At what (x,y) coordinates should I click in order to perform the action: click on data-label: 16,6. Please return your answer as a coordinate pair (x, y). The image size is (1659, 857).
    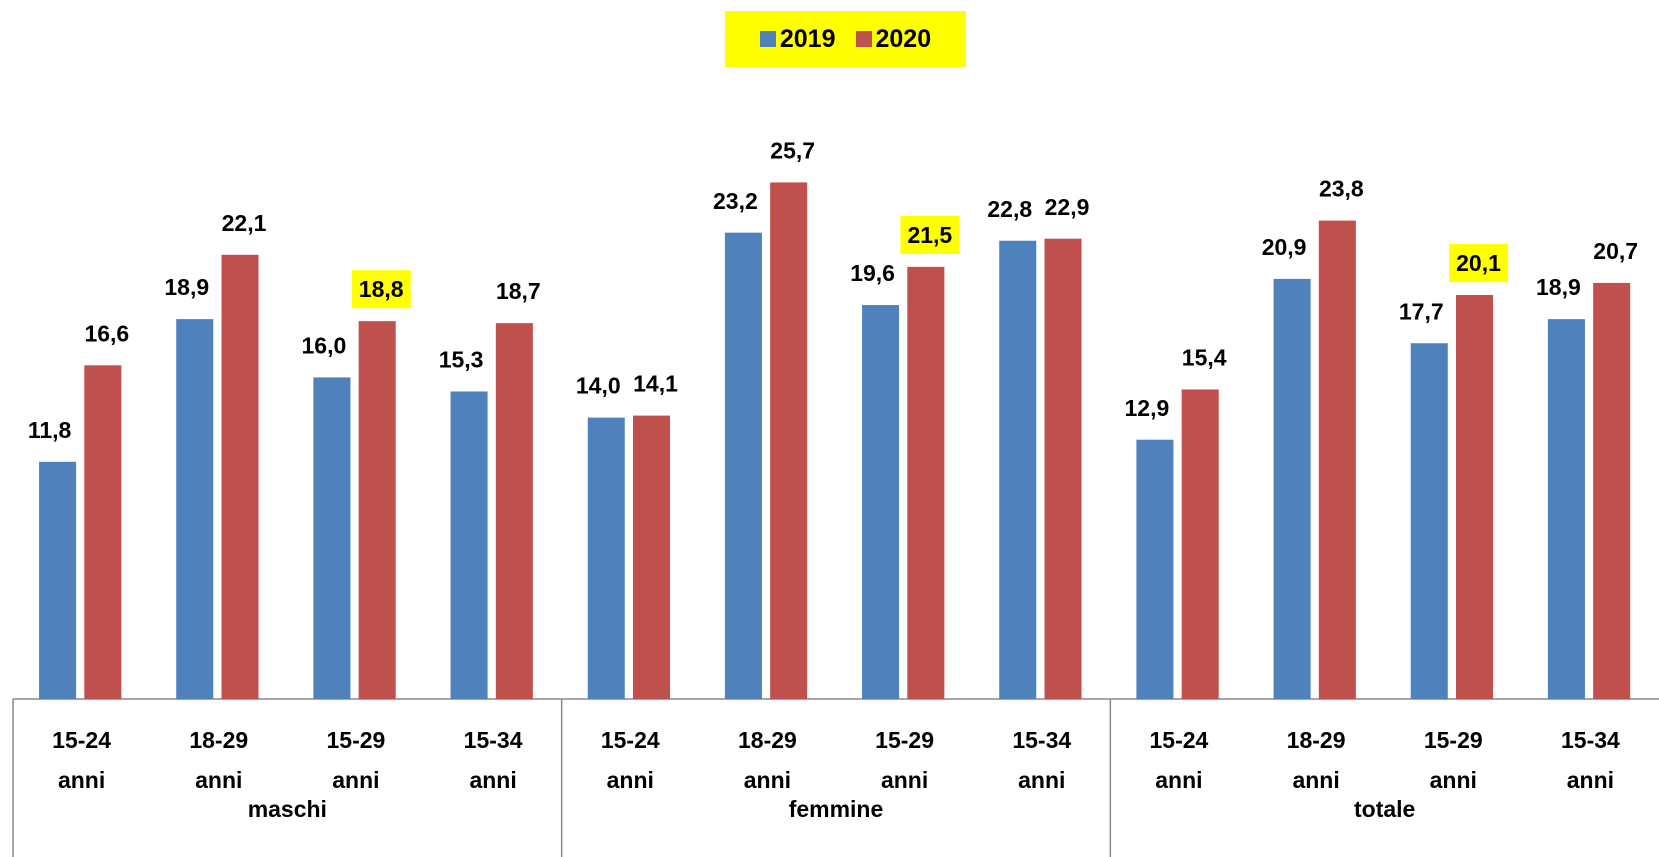
    Looking at the image, I should click on (106, 333).